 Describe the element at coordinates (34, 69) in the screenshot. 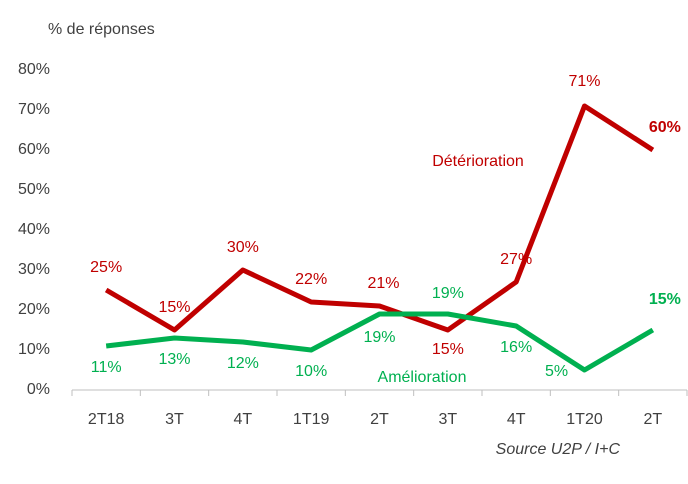

I see `y-tick-label: 80%` at that location.